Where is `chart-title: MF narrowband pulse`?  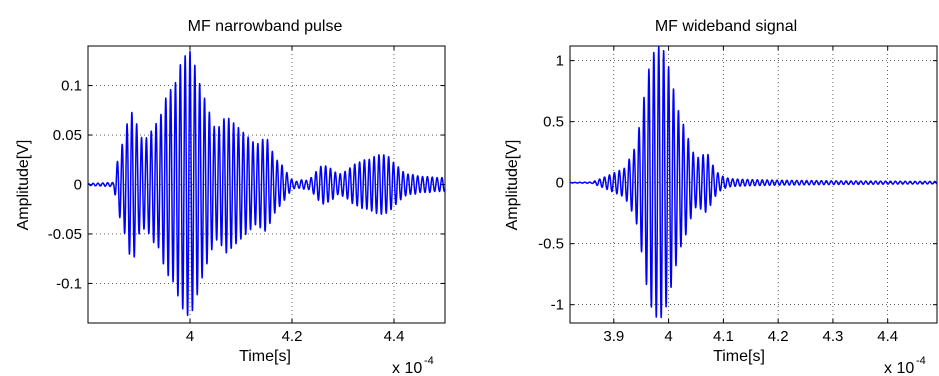 chart-title: MF narrowband pulse is located at coordinates (265, 26).